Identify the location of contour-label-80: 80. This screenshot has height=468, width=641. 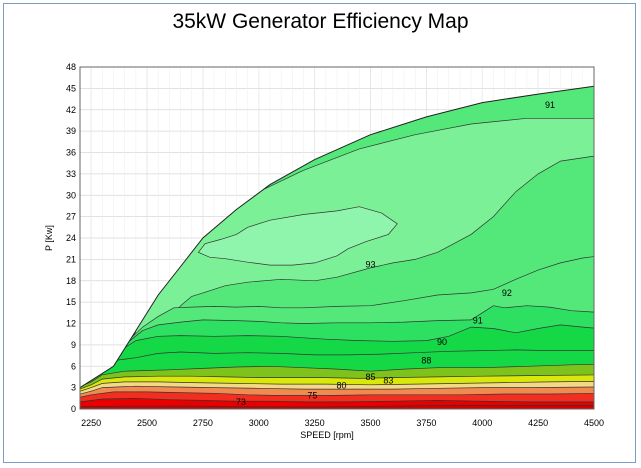
(341, 385).